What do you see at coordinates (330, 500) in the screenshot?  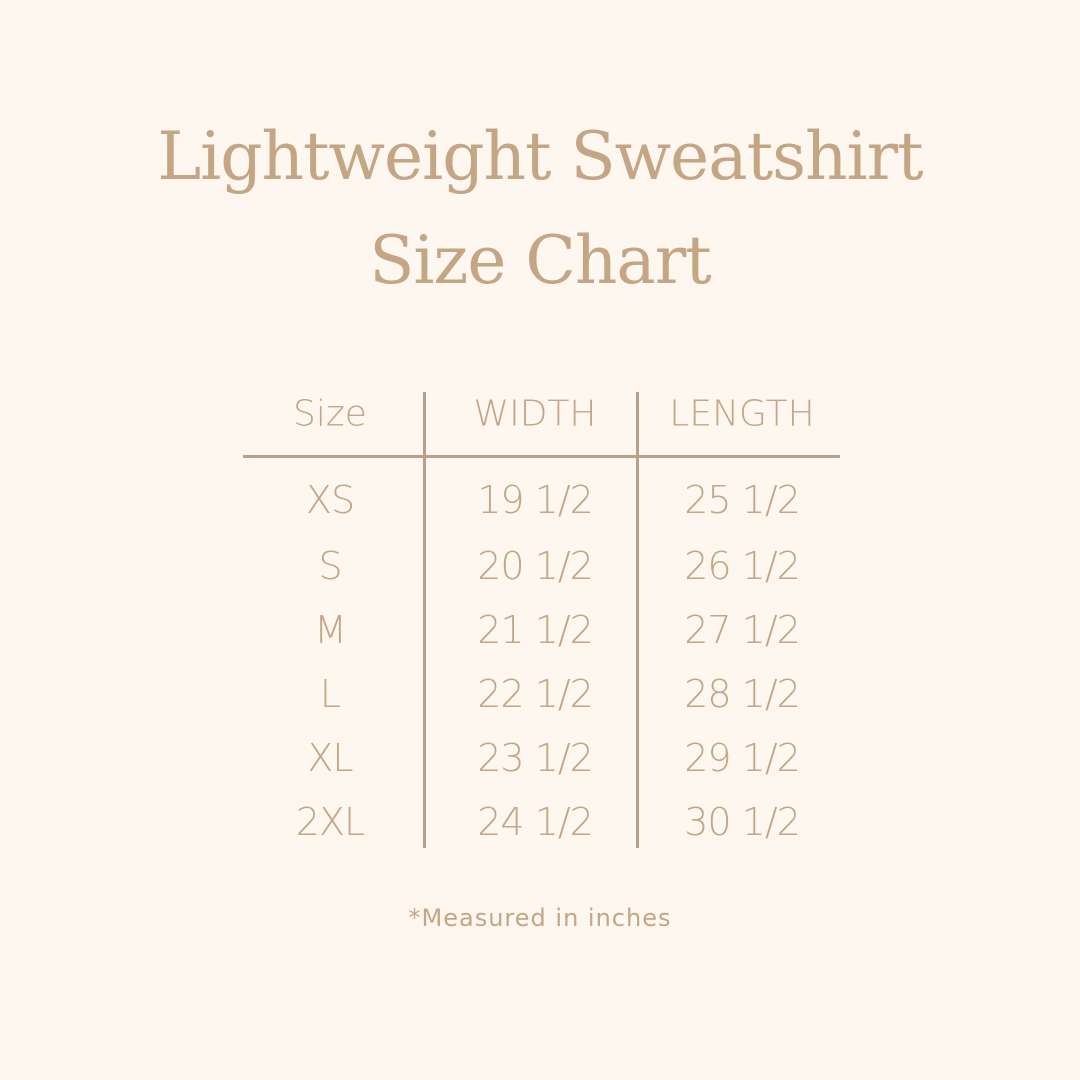 I see `cell-size: XS` at bounding box center [330, 500].